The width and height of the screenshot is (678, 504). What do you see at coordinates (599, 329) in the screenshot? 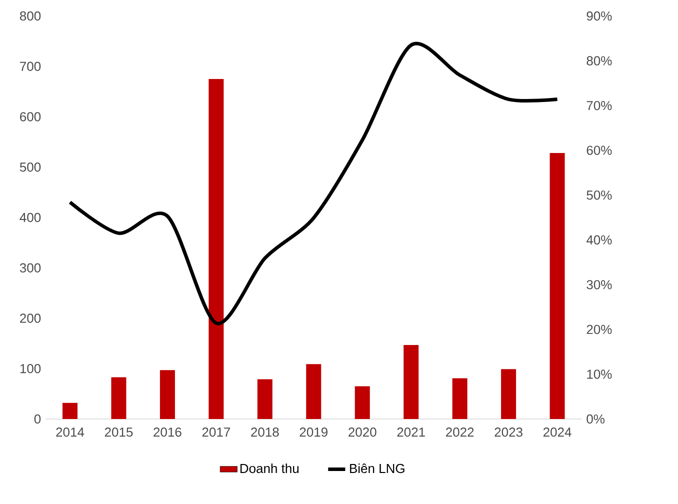
I see `y2-tick-label: 20%` at bounding box center [599, 329].